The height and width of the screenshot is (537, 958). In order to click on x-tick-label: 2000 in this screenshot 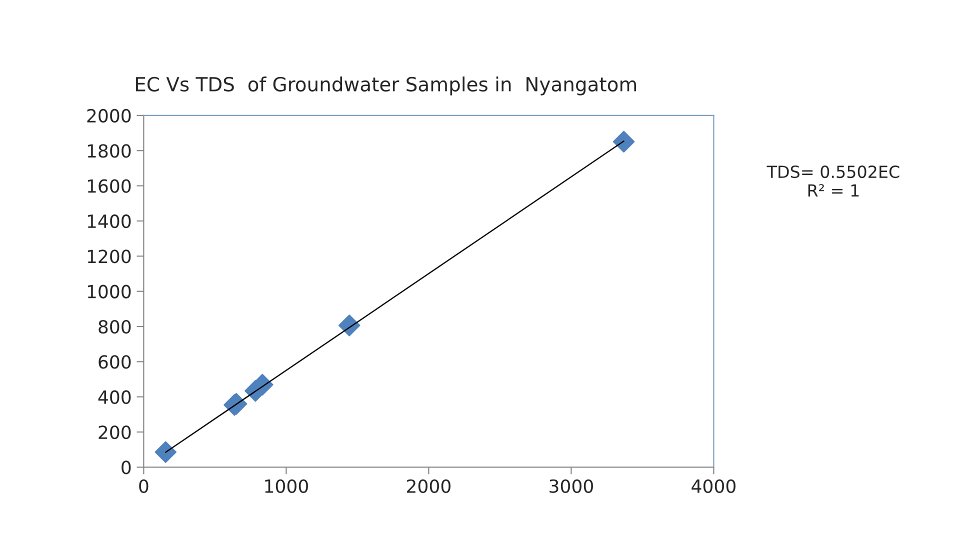, I will do `click(428, 486)`.